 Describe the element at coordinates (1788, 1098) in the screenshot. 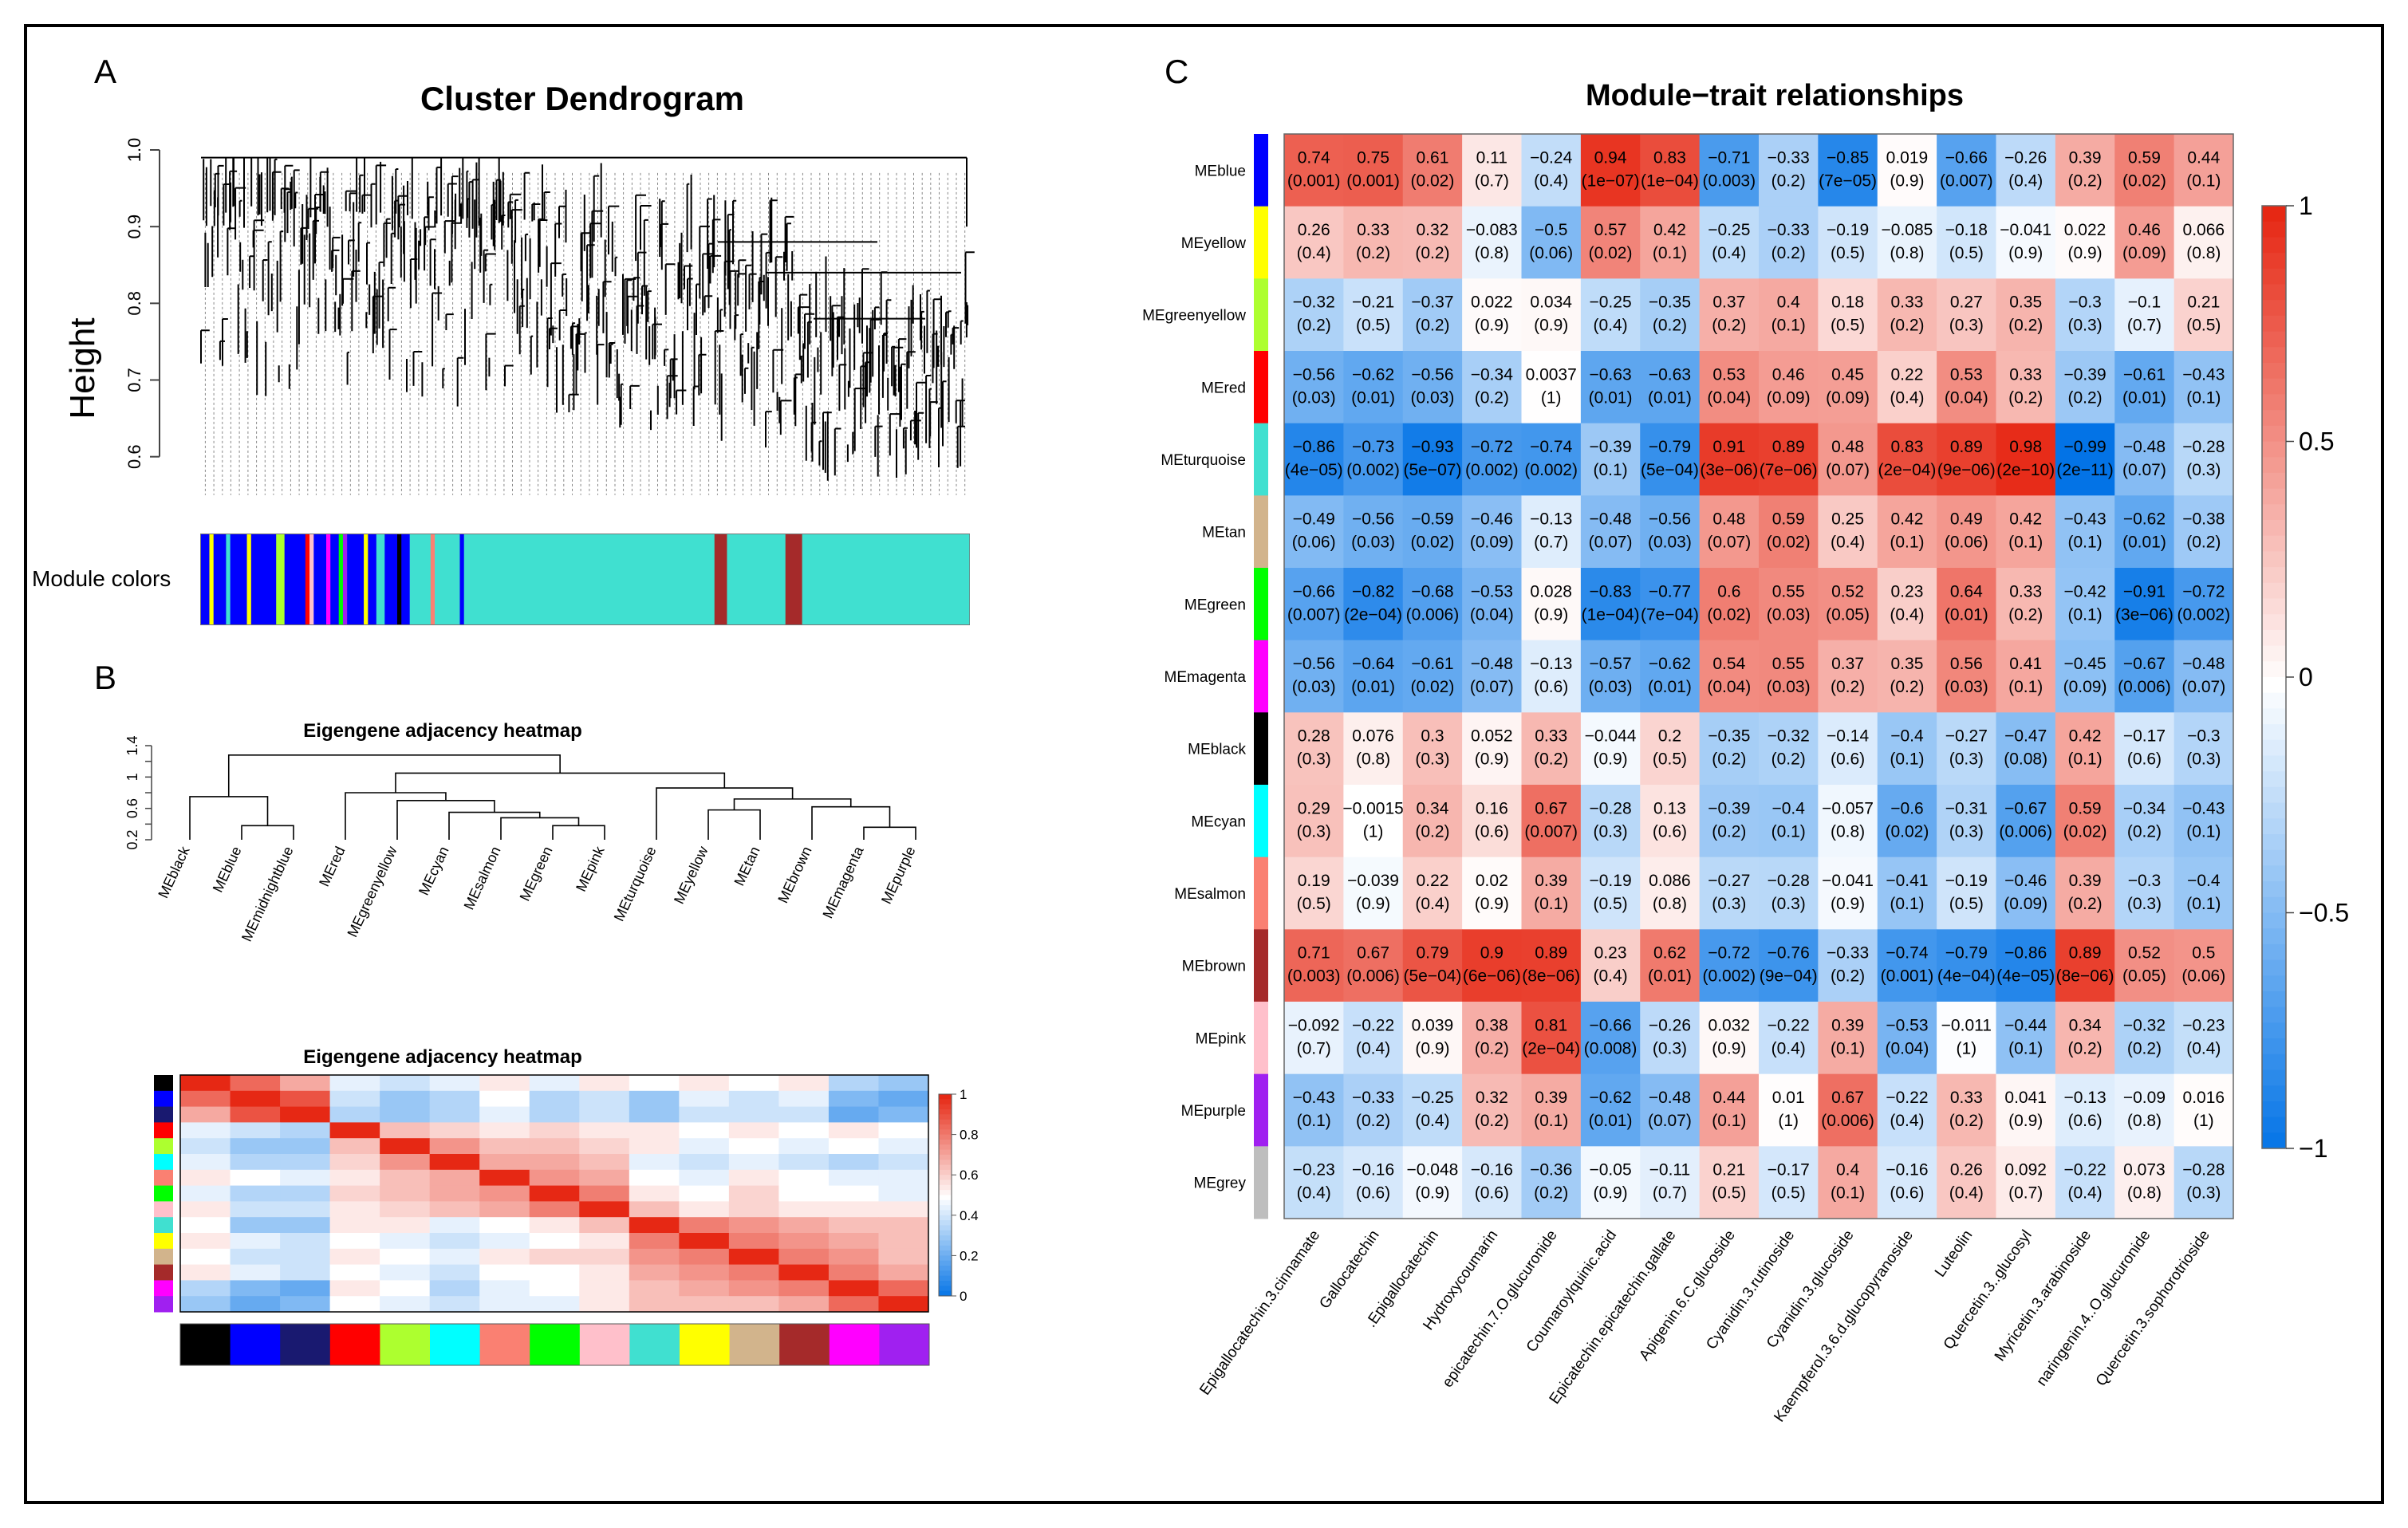

I see `panel-c-cell-value: 0.01` at that location.